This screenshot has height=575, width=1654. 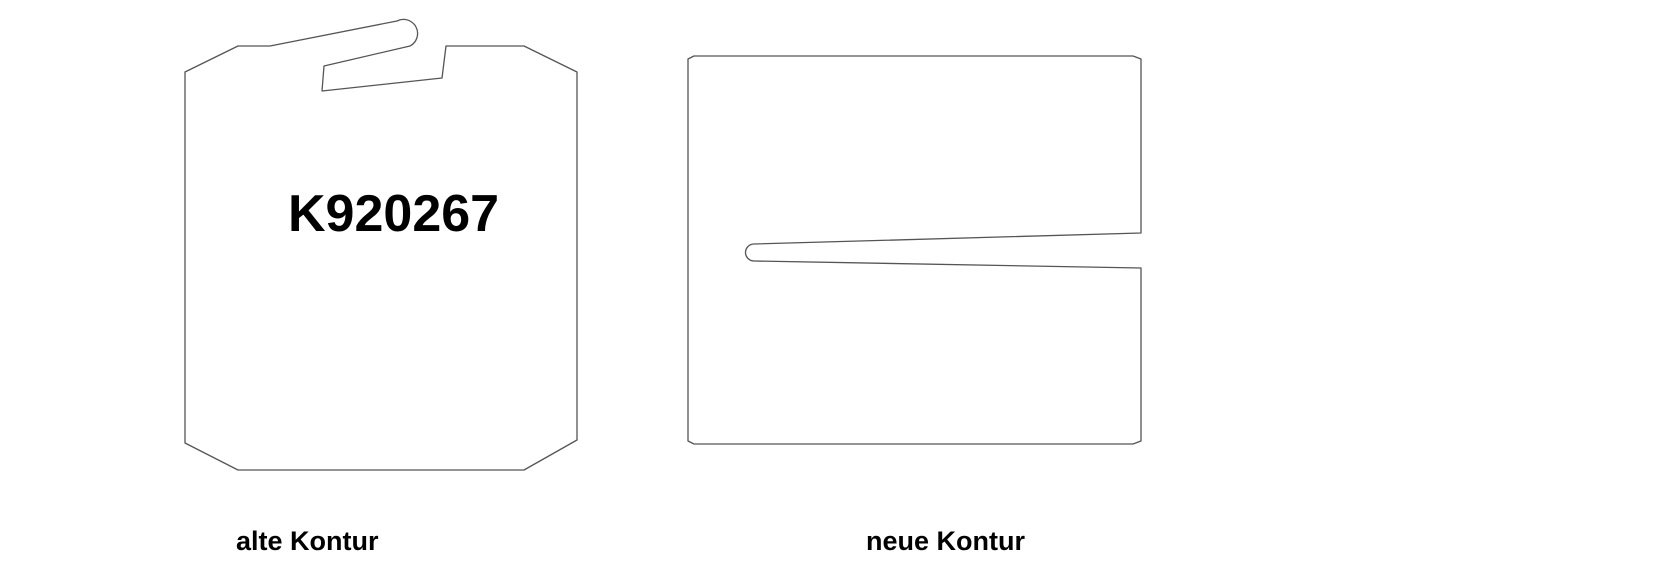 What do you see at coordinates (307, 541) in the screenshot?
I see `old-contour-caption: alte Kontur` at bounding box center [307, 541].